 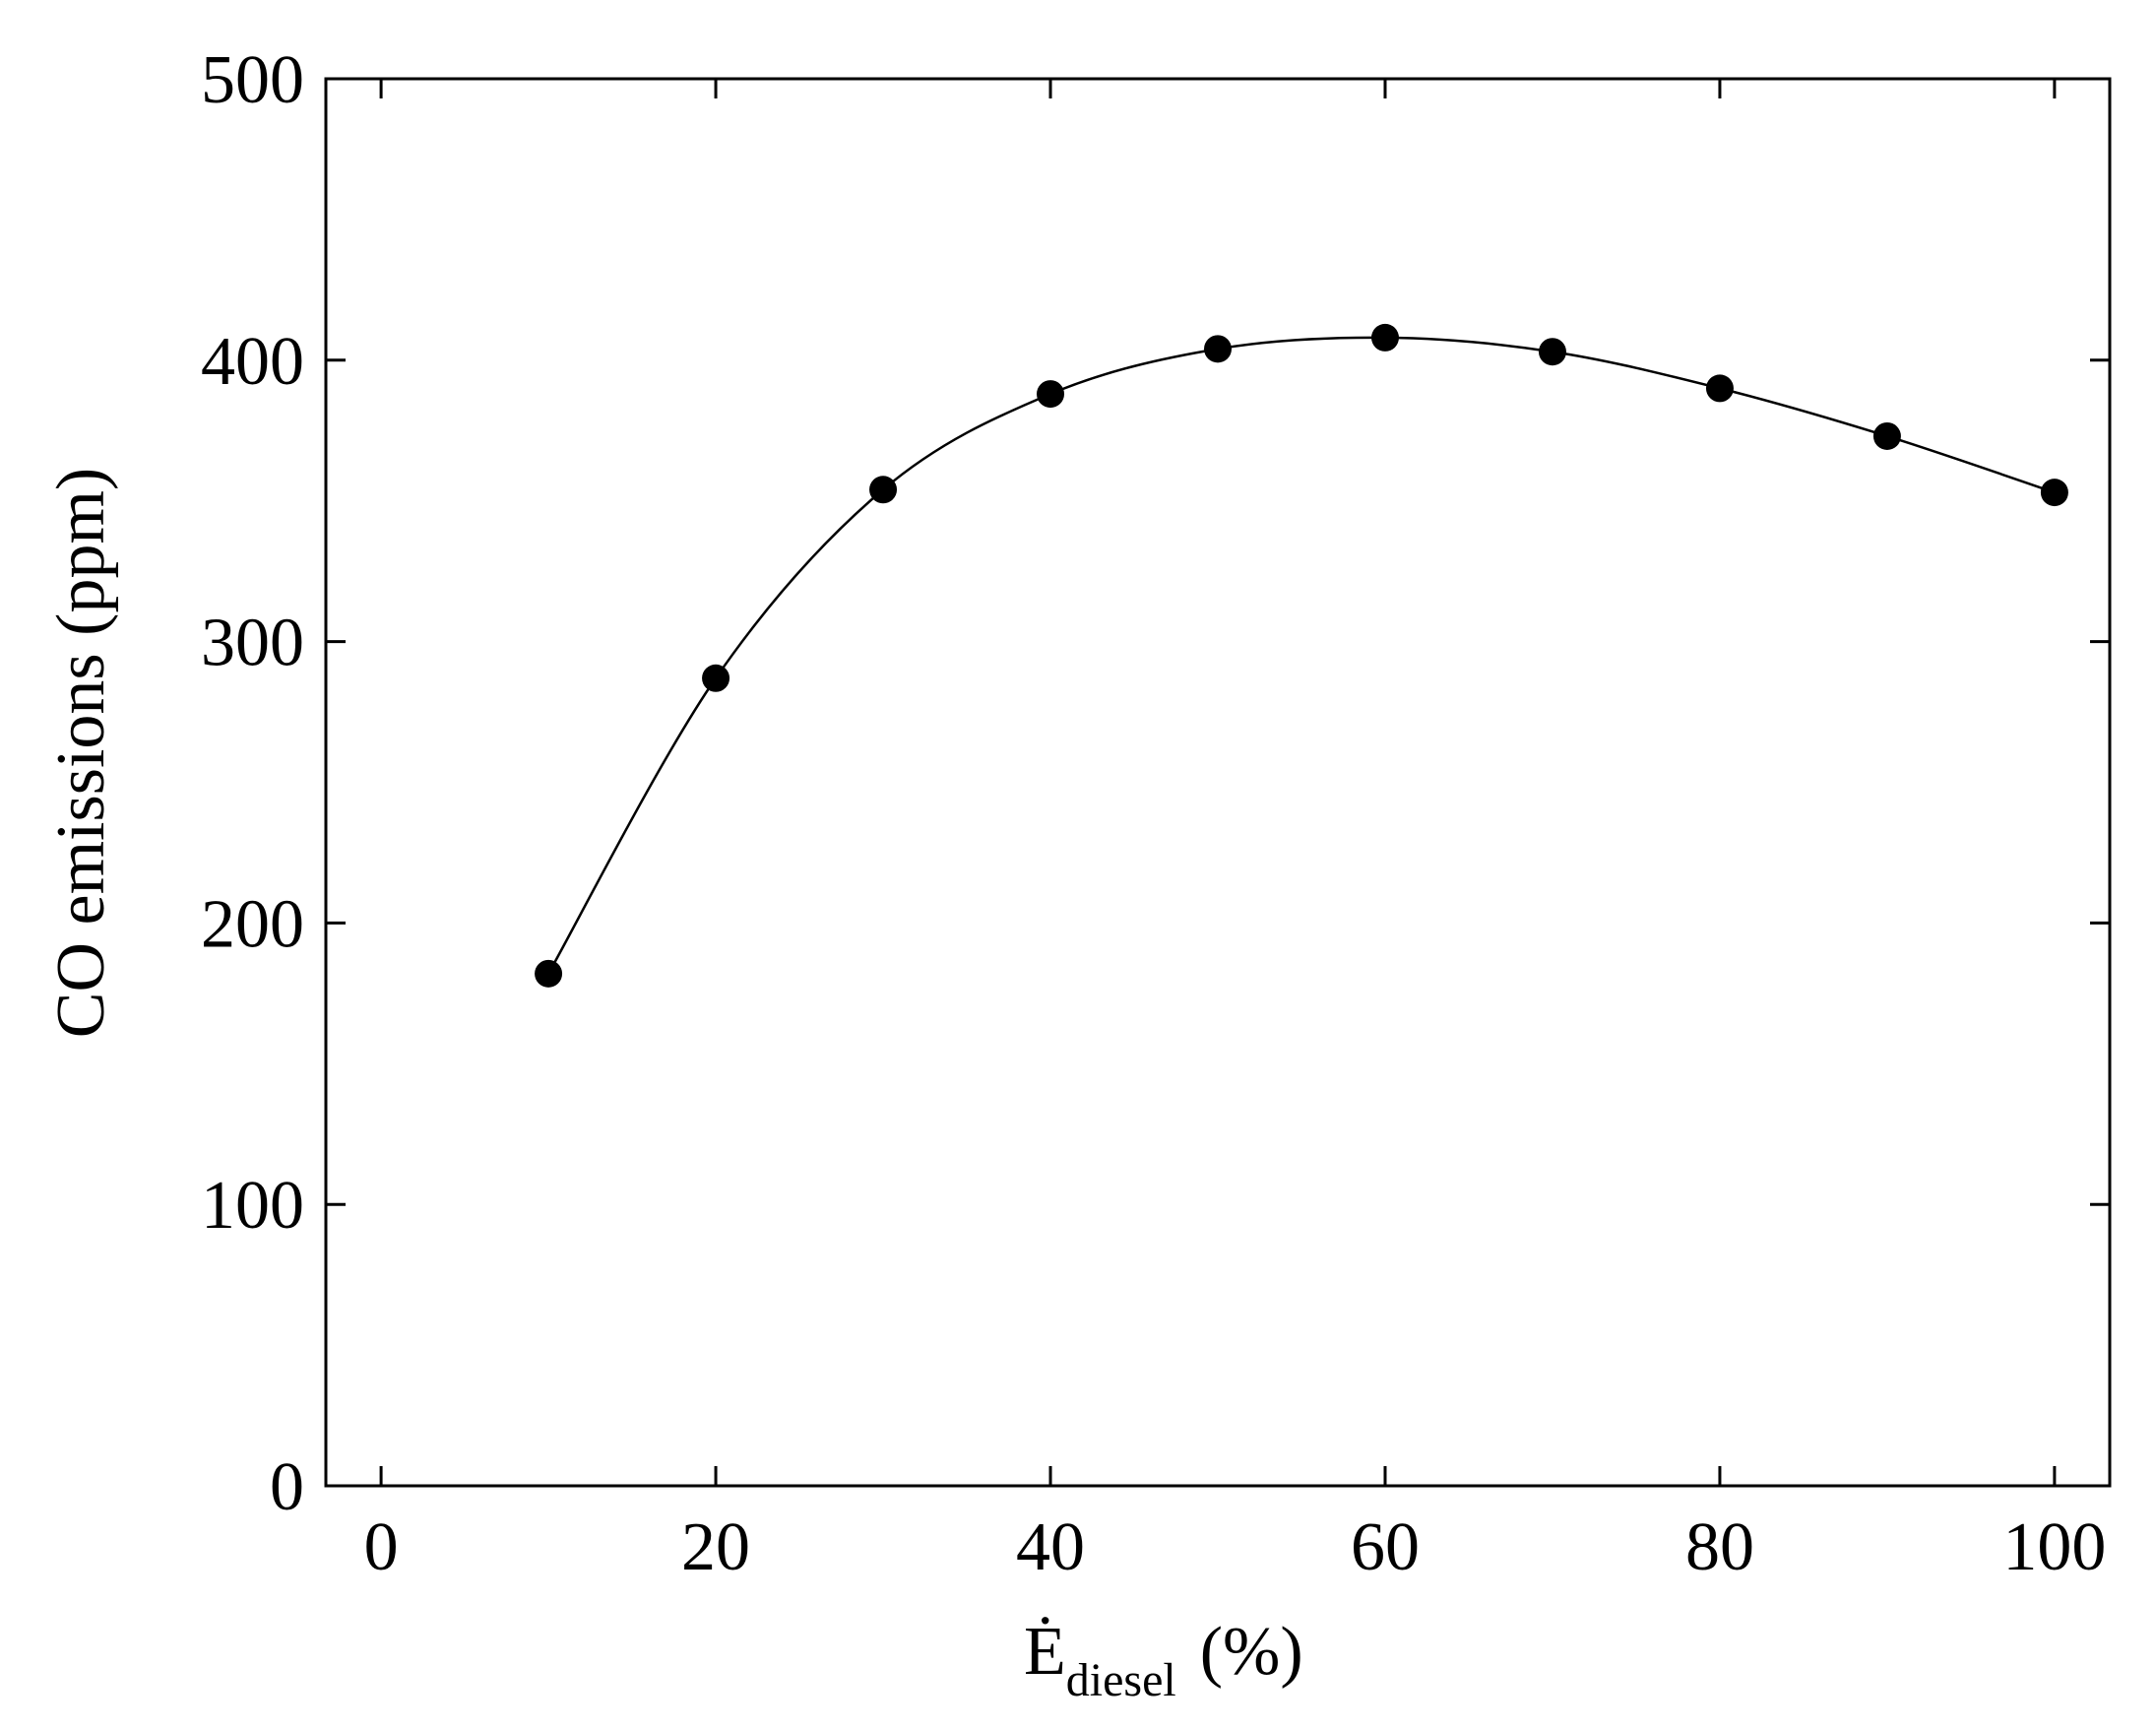 What do you see at coordinates (1045, 1652) in the screenshot?
I see `x-axis-label-main: Ė` at bounding box center [1045, 1652].